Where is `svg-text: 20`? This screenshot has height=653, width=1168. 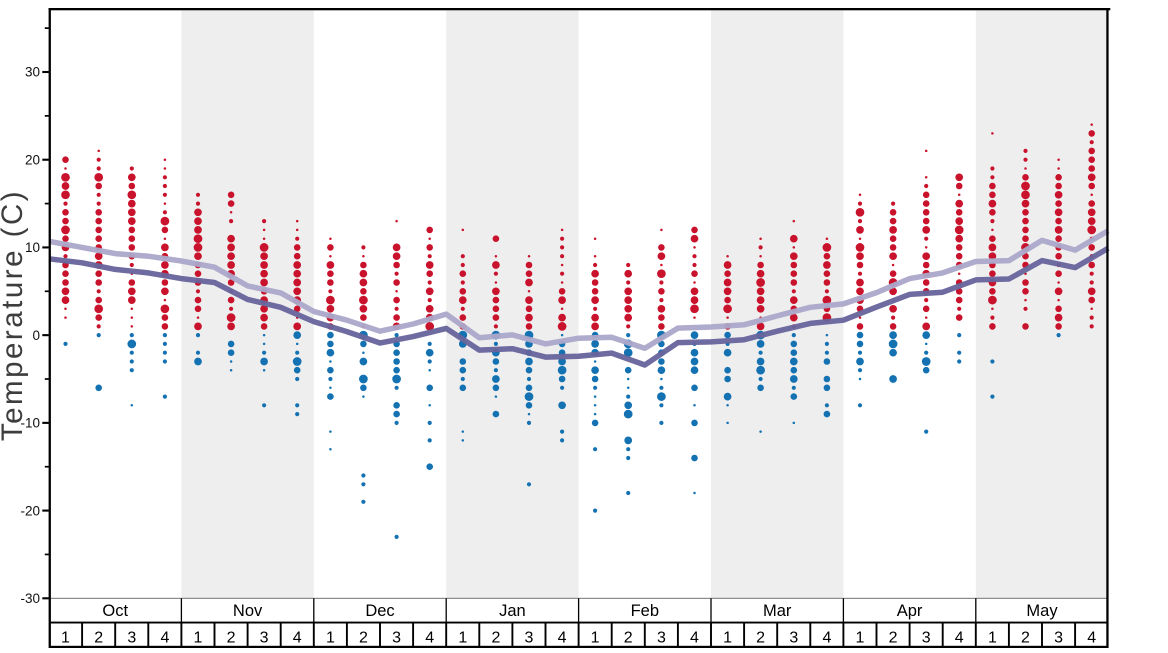
svg-text: 20 is located at coordinates (32, 159).